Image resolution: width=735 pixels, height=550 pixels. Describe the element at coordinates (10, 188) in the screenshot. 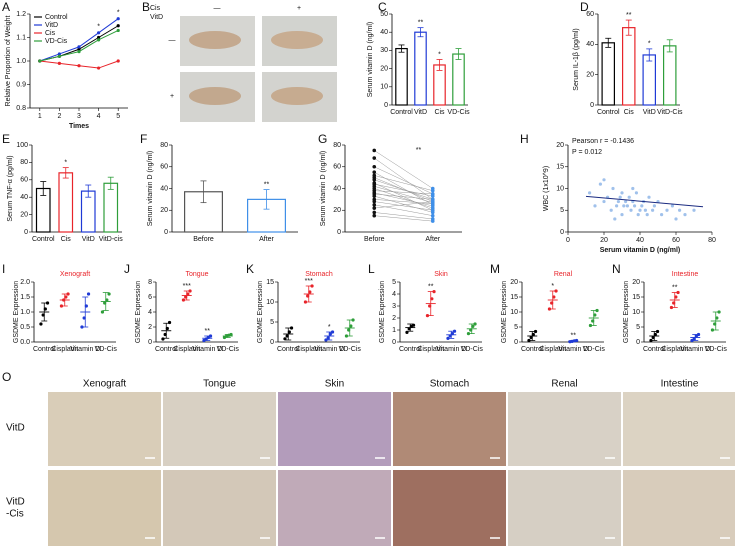

I see `y-axis-label: Serum TNF-α (pg/ml)` at that location.